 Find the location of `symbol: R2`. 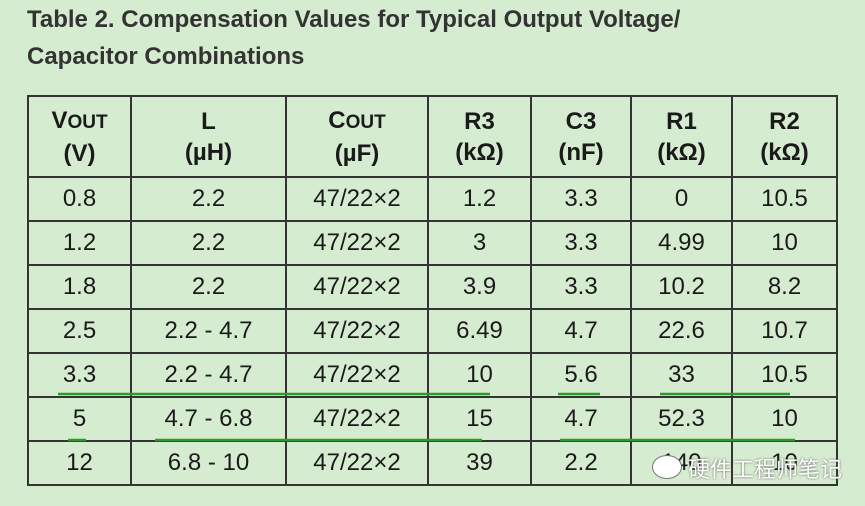

symbol: R2 is located at coordinates (784, 121).